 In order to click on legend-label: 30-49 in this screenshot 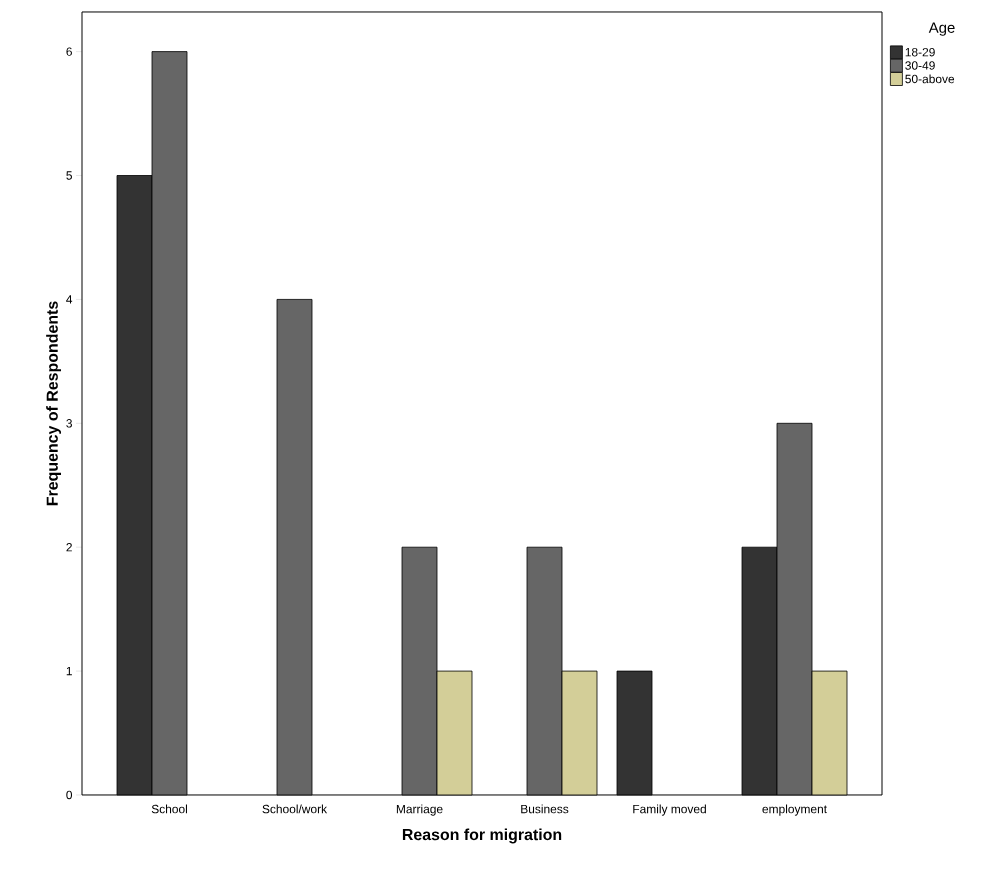, I will do `click(920, 65)`.